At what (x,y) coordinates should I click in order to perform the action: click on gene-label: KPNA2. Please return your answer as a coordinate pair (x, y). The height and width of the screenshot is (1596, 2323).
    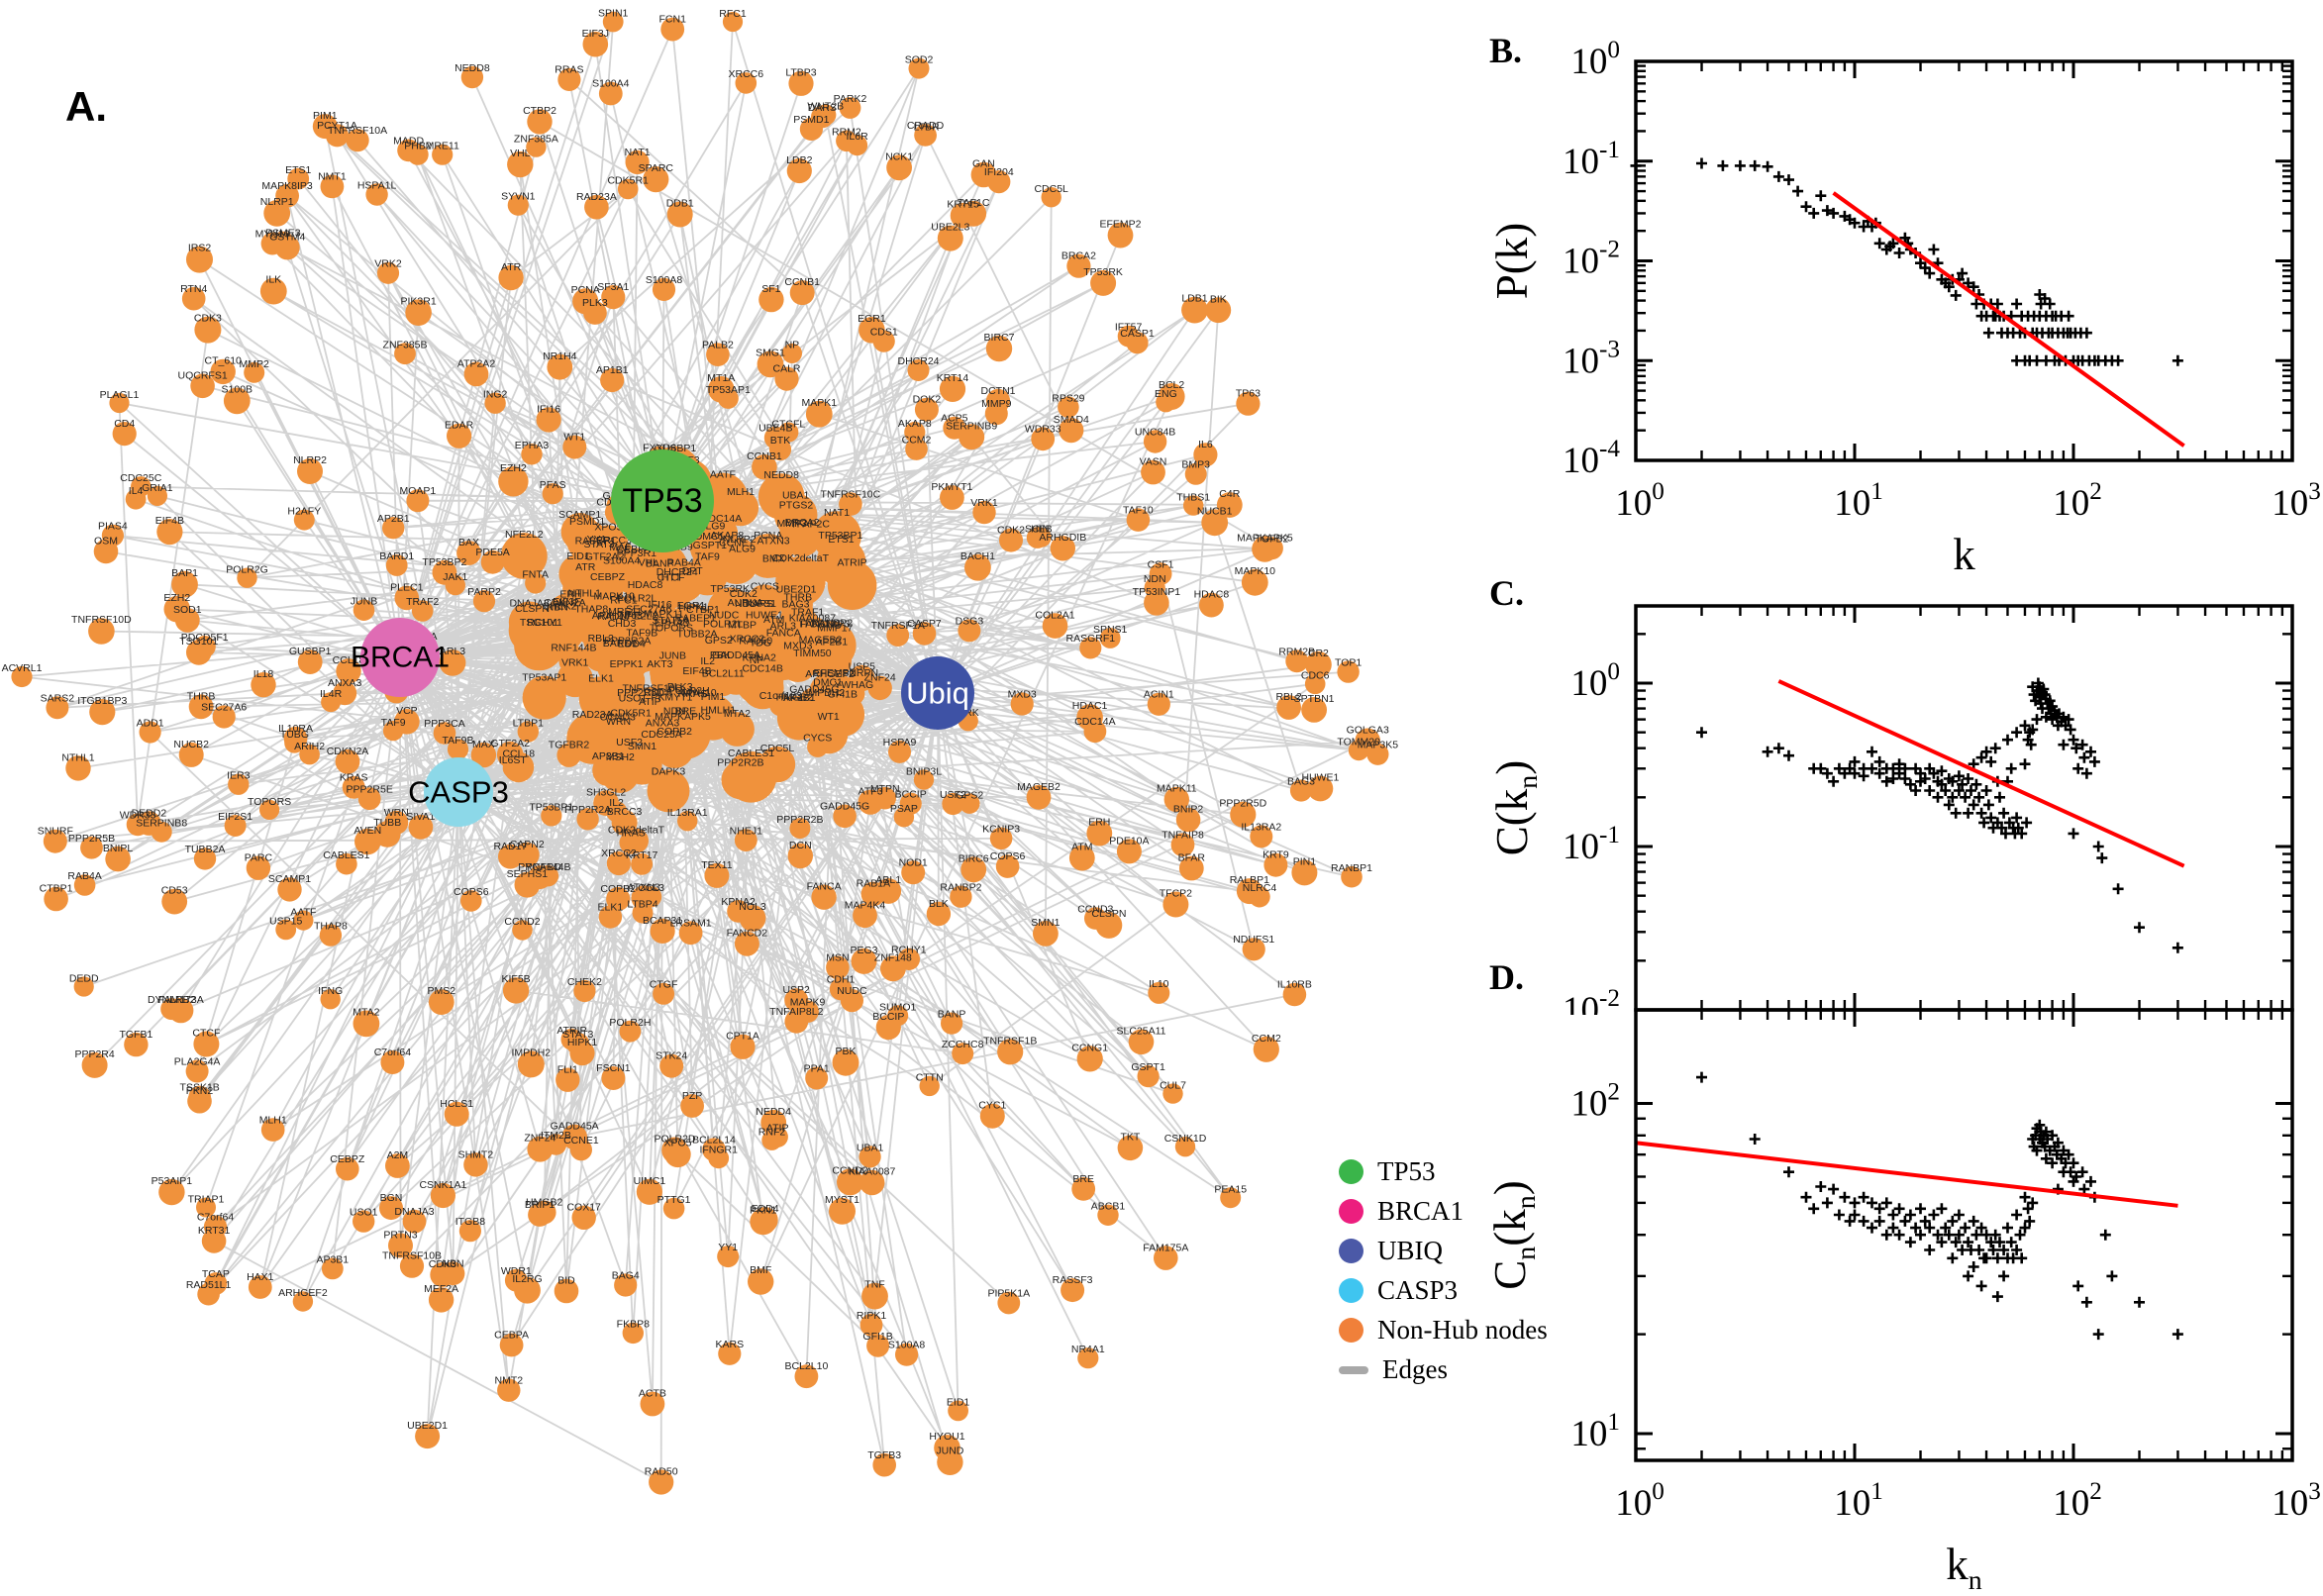
    Looking at the image, I should click on (759, 657).